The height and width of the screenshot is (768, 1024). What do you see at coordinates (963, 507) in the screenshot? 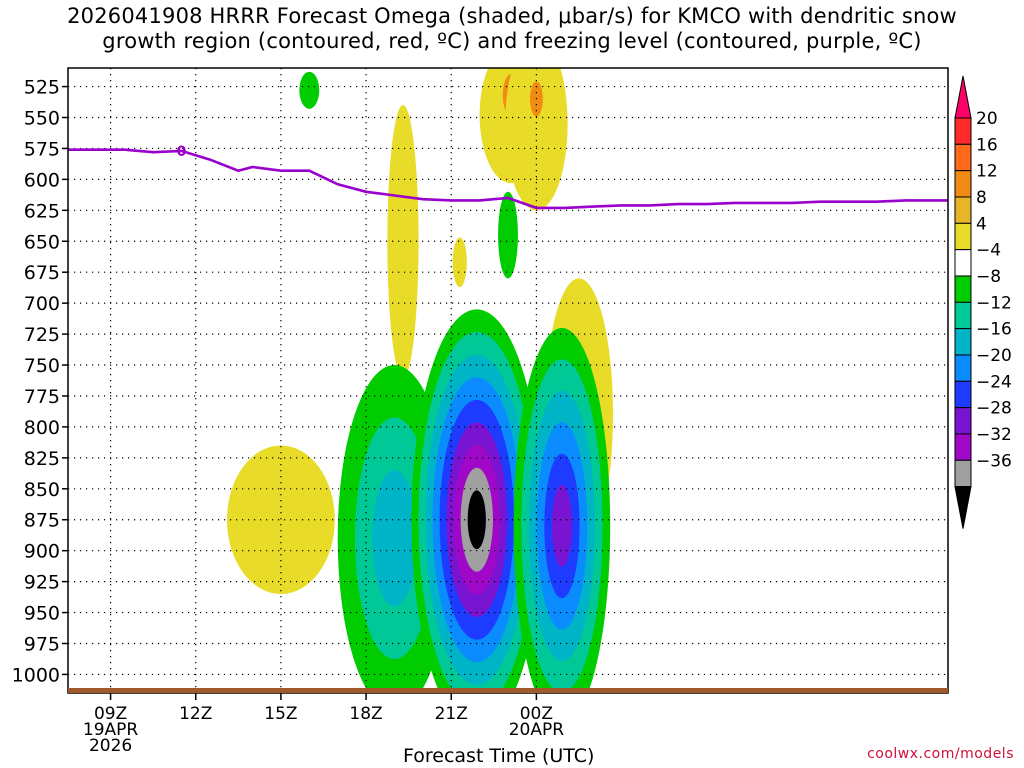
I see `colorbar-bottom-arrow` at bounding box center [963, 507].